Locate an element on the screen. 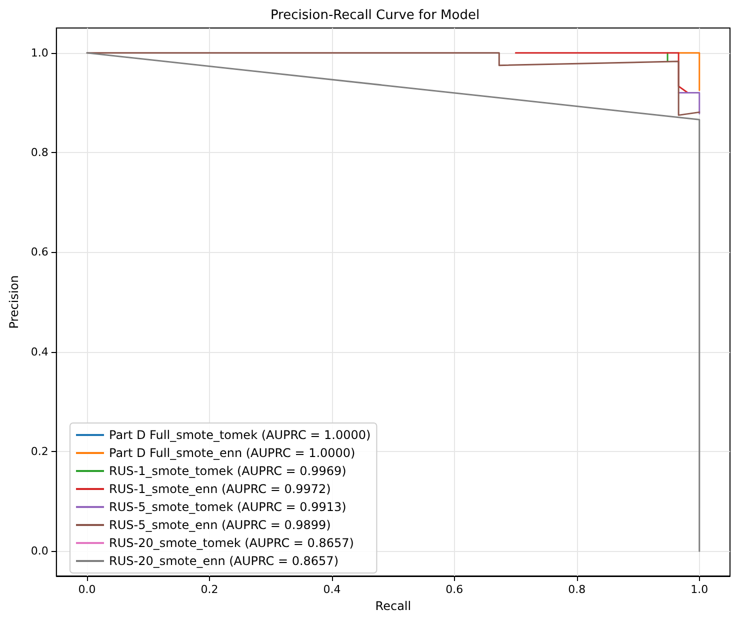 The width and height of the screenshot is (750, 628). legend-label: RUS-5_smote_enn (AUPRC = 0.9899) is located at coordinates (220, 525).